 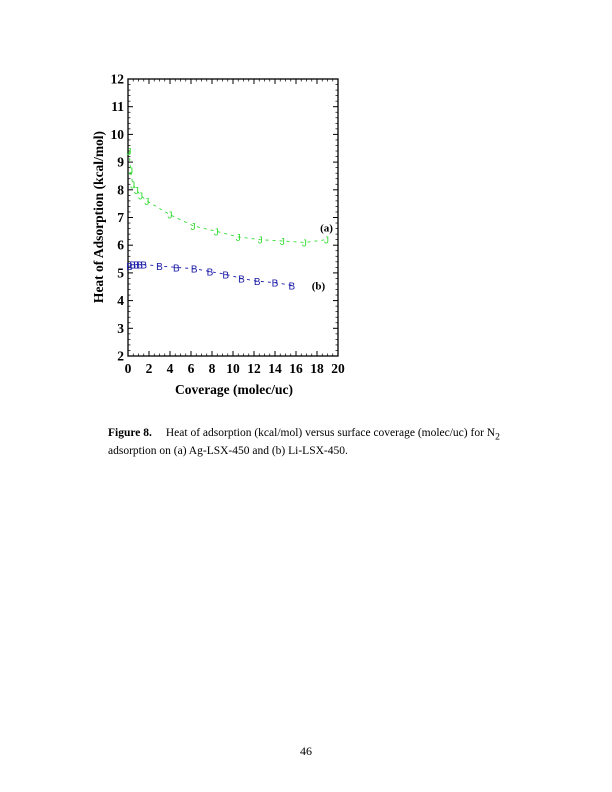 I want to click on series-annotation: (b), so click(x=319, y=287).